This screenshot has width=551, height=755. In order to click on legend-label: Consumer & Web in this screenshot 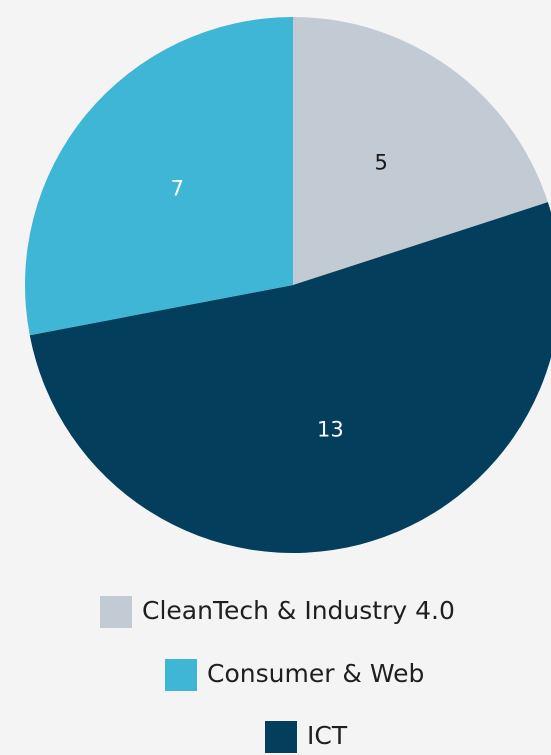, I will do `click(315, 673)`.